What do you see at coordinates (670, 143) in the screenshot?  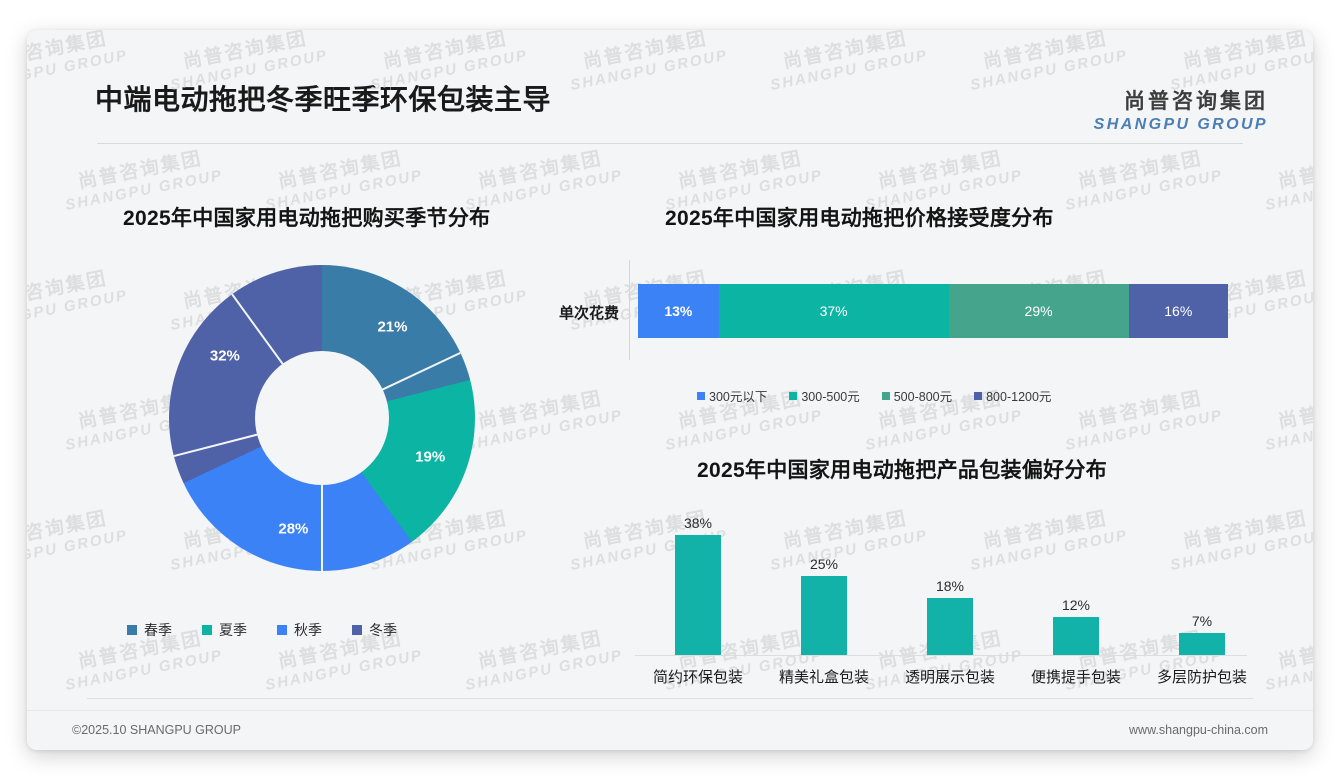 I see `header-divider` at bounding box center [670, 143].